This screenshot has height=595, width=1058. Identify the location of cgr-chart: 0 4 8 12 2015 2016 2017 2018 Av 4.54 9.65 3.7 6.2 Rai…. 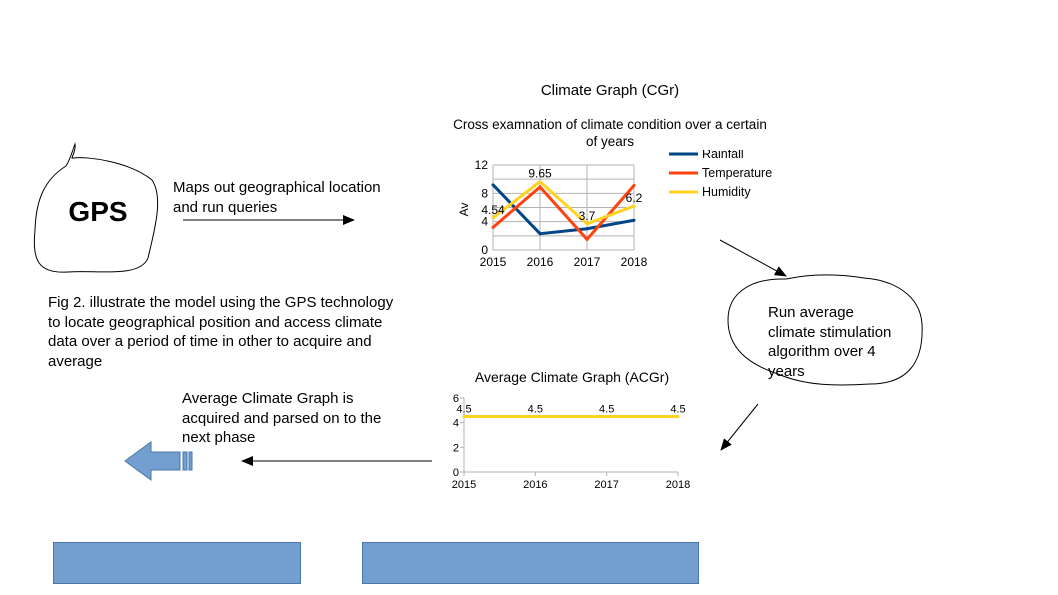
(614, 209).